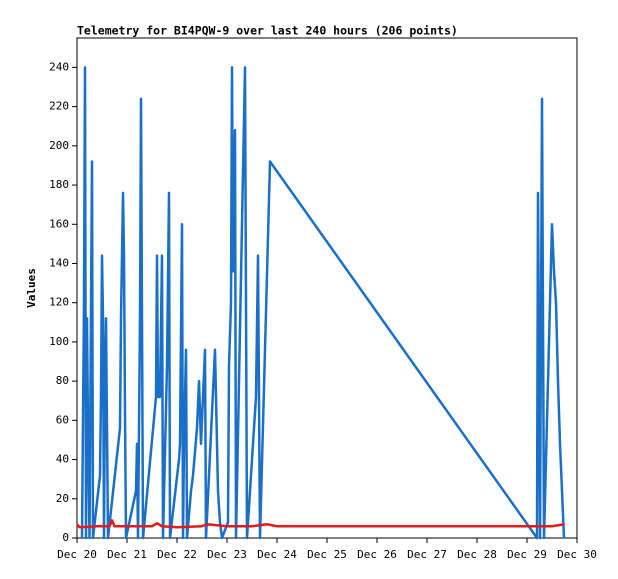  Describe the element at coordinates (62, 498) in the screenshot. I see `y-tick-label: 20` at that location.